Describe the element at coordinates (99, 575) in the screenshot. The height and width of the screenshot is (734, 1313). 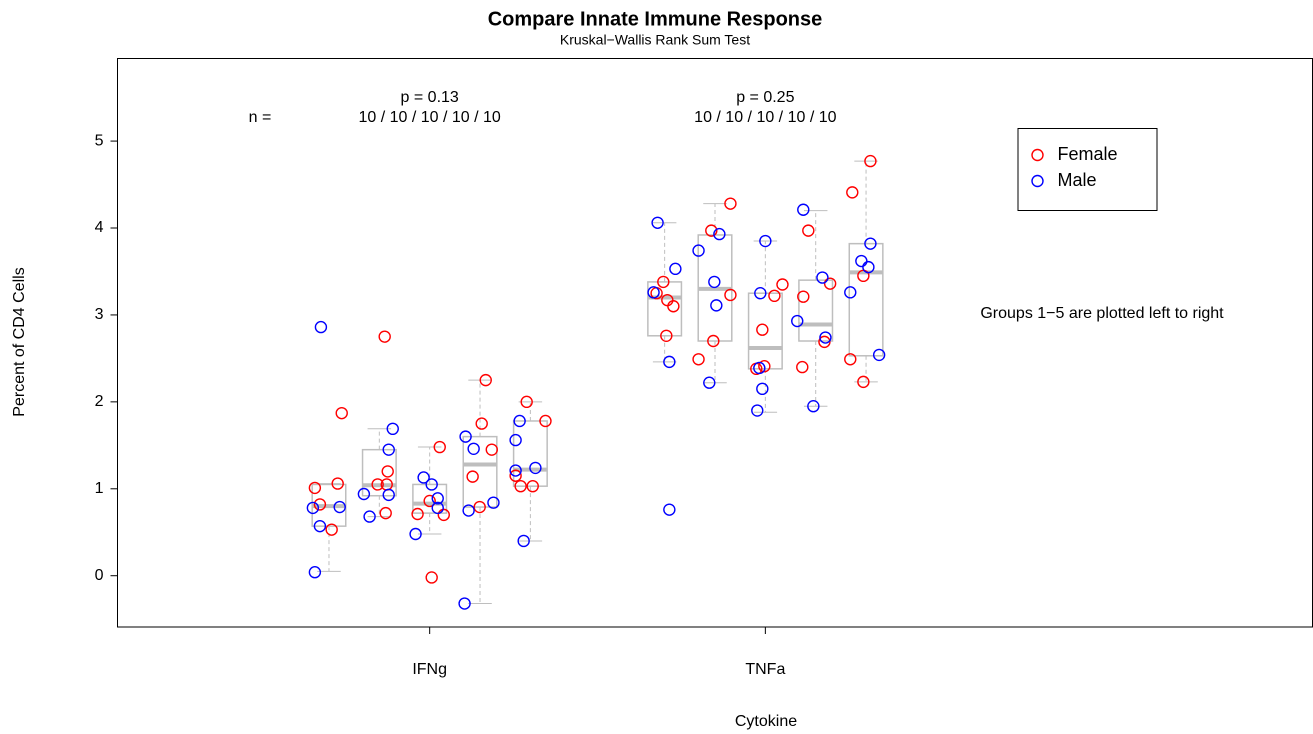
I see `y-tick-label: 0` at that location.